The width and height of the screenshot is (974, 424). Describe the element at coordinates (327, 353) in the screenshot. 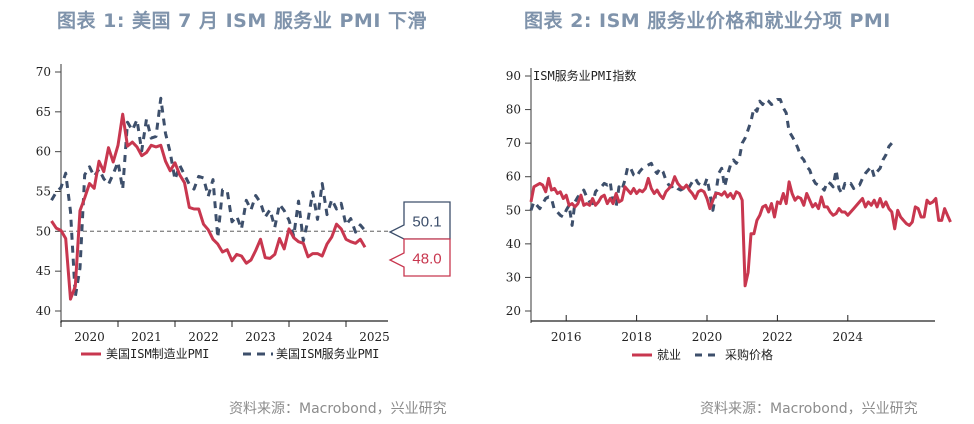

I see `legend-label-services: 美国ISM服务业PMI` at that location.